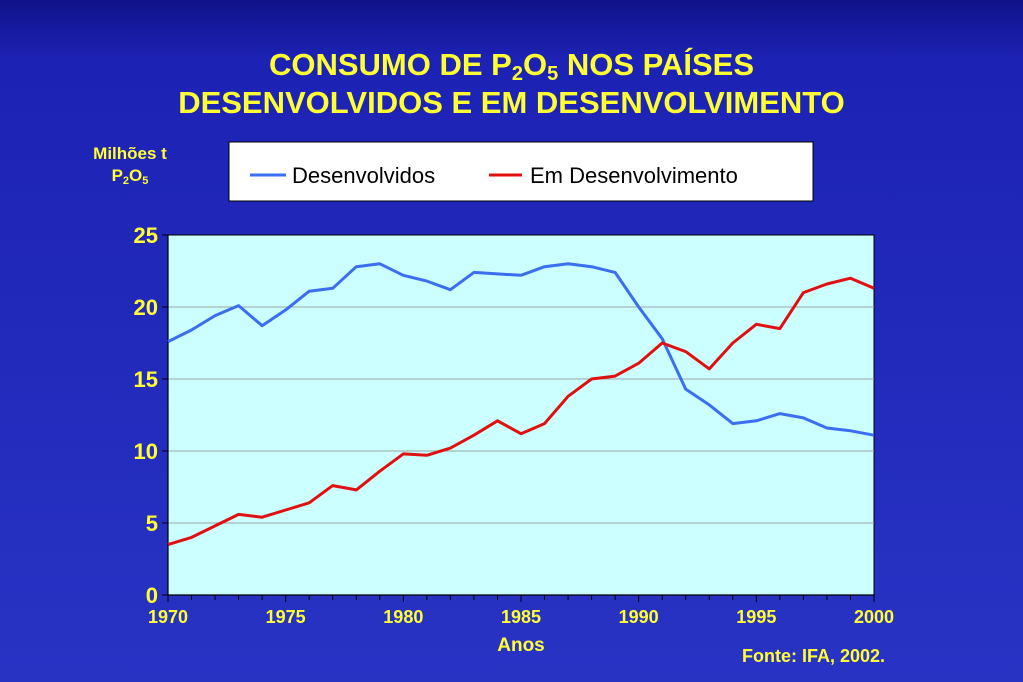 This screenshot has height=682, width=1023. What do you see at coordinates (152, 595) in the screenshot?
I see `y-tick-label-0: 0` at bounding box center [152, 595].